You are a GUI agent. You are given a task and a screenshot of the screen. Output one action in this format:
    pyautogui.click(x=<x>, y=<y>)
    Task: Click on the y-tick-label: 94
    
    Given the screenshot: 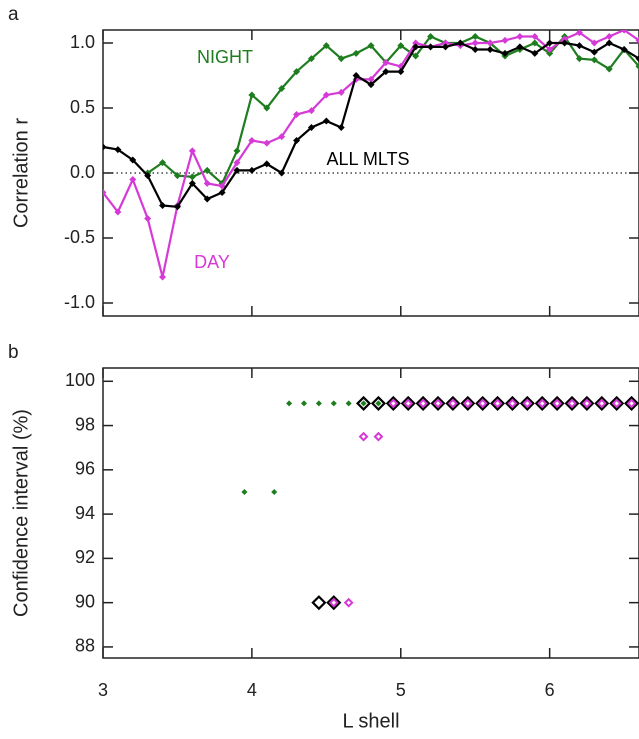 What is the action you would take?
    pyautogui.click(x=85, y=513)
    